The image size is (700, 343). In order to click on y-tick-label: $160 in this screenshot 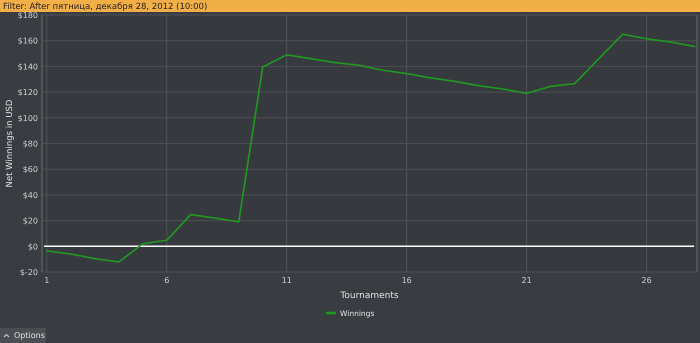, I will do `click(28, 41)`.